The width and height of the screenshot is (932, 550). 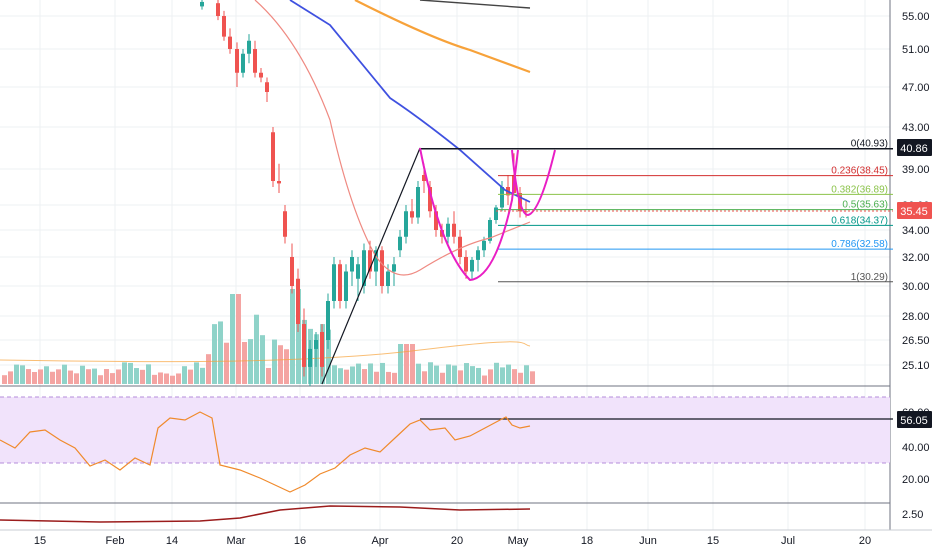 I want to click on fib-level-label: 0.786(32.58), so click(x=859, y=244).